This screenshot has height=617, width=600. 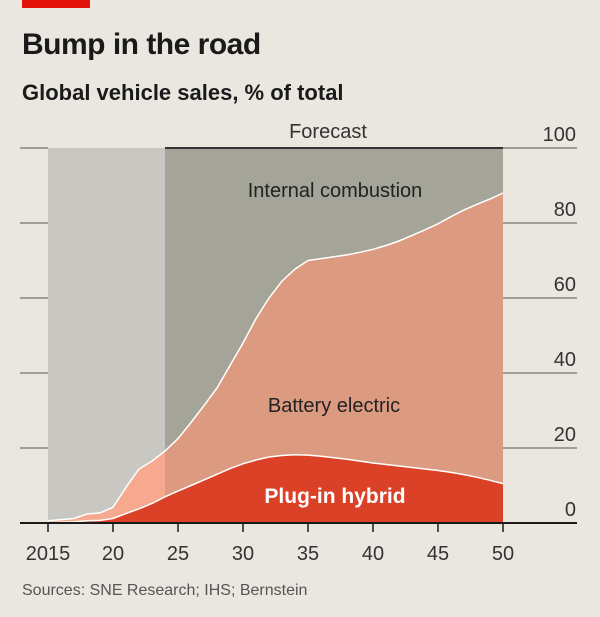 I want to click on x-tick-label-2045: 45, so click(x=438, y=554).